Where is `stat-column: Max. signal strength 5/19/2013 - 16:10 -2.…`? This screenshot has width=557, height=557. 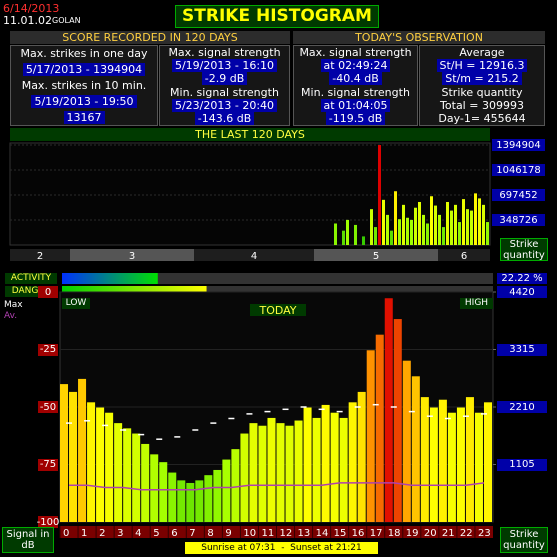 stat-column: Max. signal strength 5/19/2013 - 16:10 -2.… is located at coordinates (224, 85).